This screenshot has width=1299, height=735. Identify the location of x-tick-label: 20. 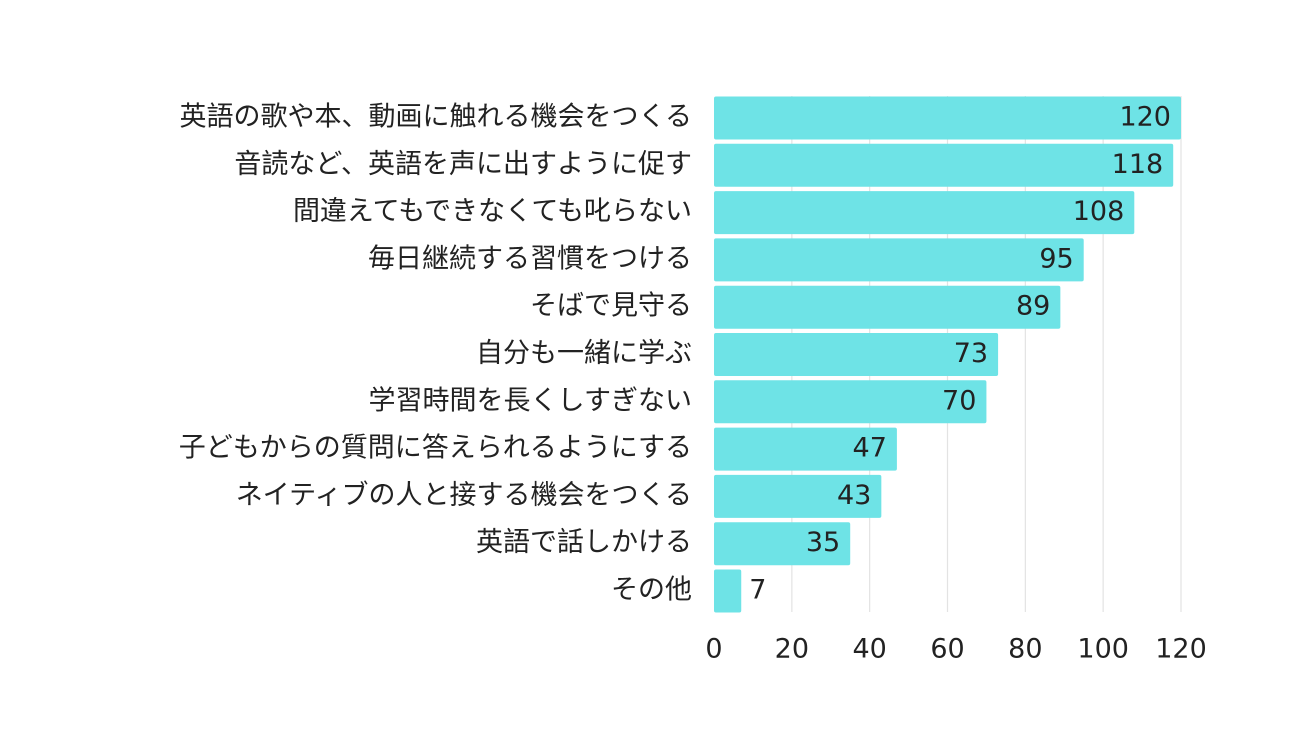
(792, 649).